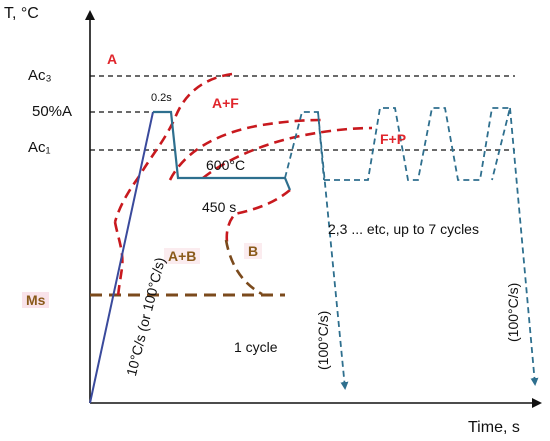  I want to click on phase-austenite-bainite-label: A+B, so click(182, 256).